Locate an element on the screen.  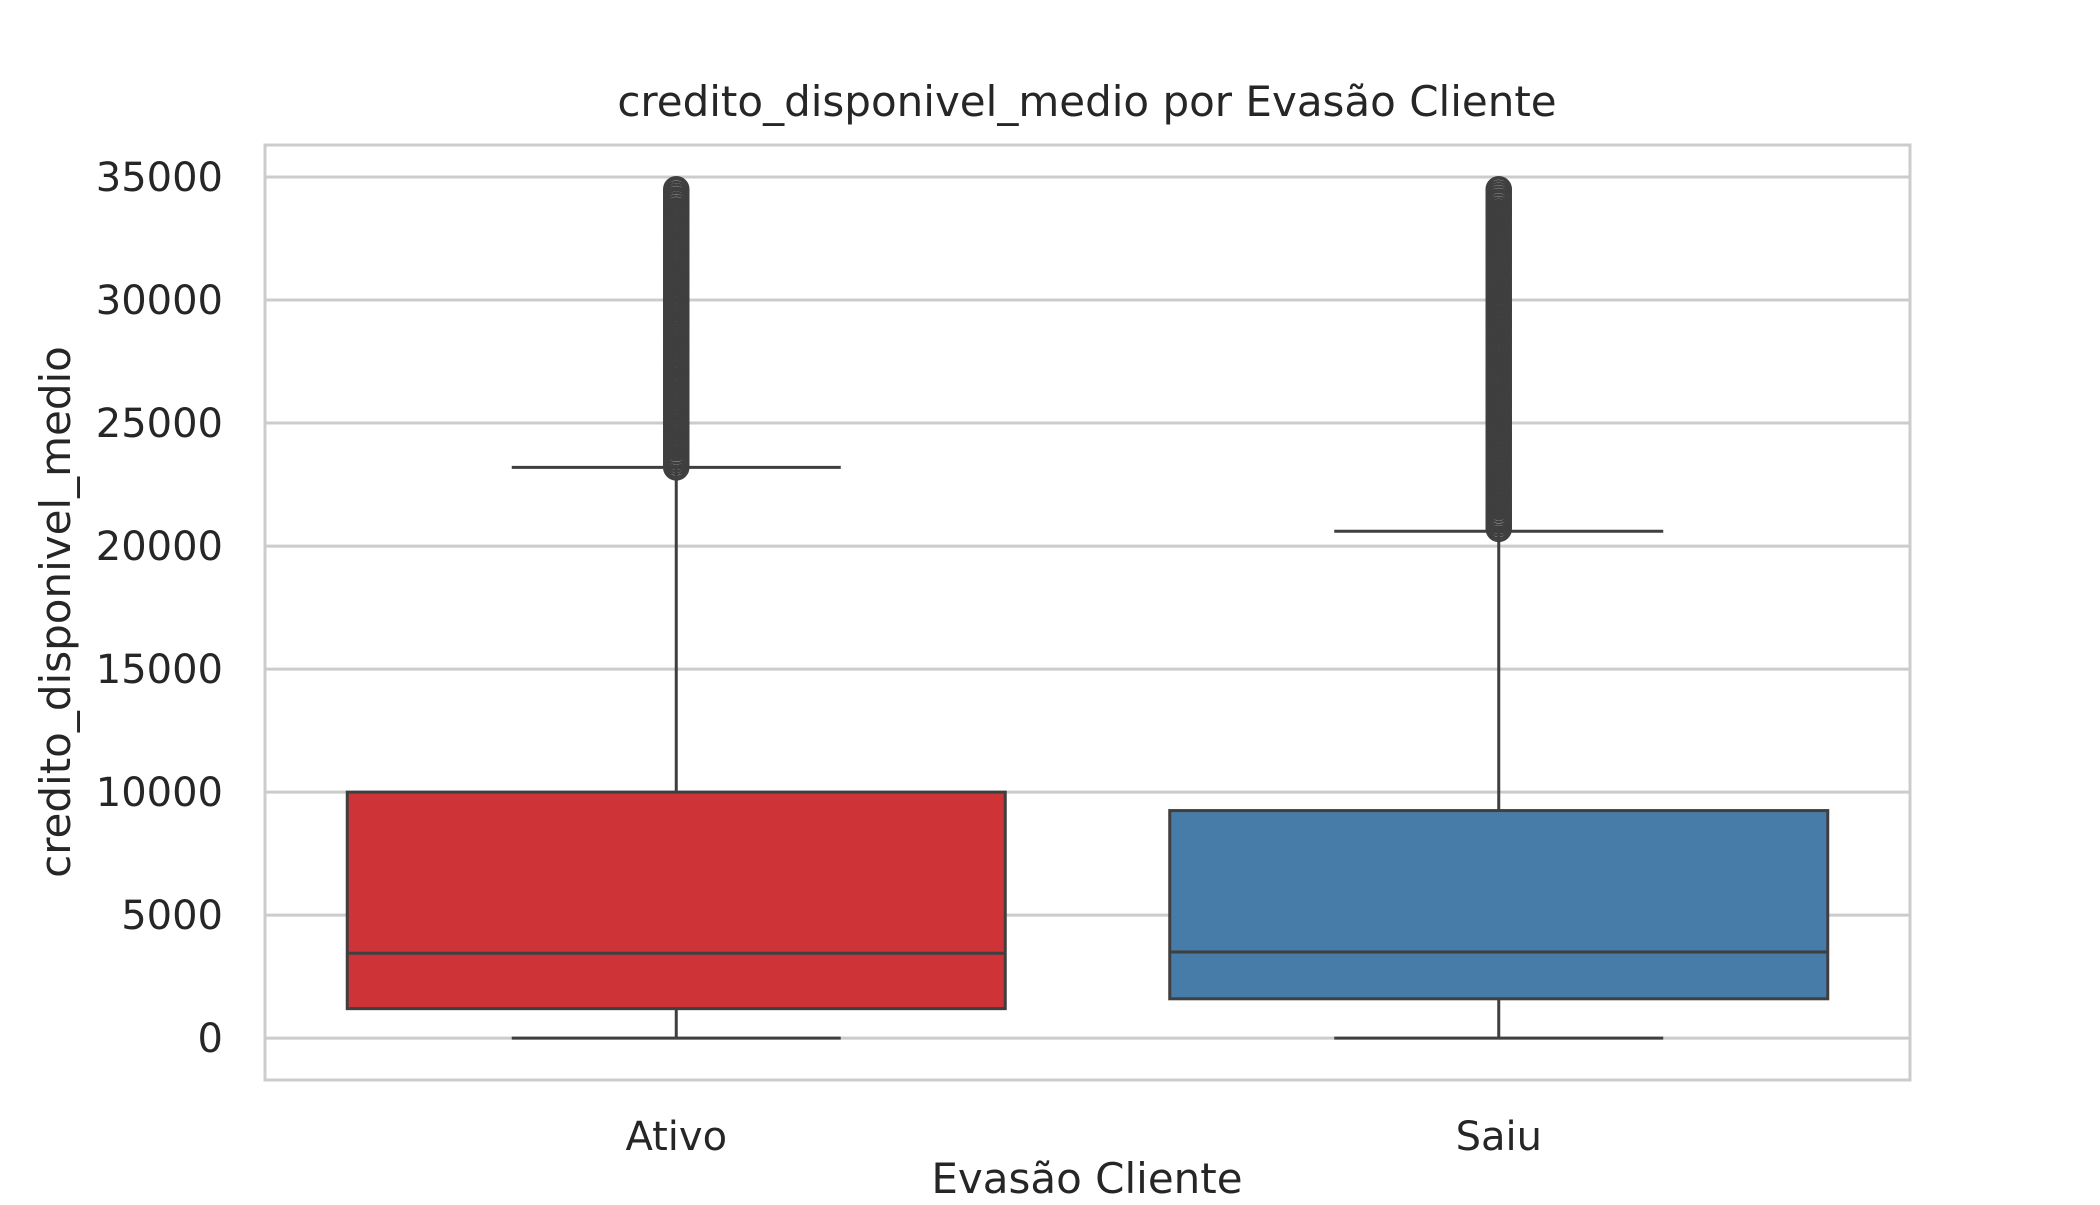
y-axis-label: credito_disponivel_medio is located at coordinates (55, 612).